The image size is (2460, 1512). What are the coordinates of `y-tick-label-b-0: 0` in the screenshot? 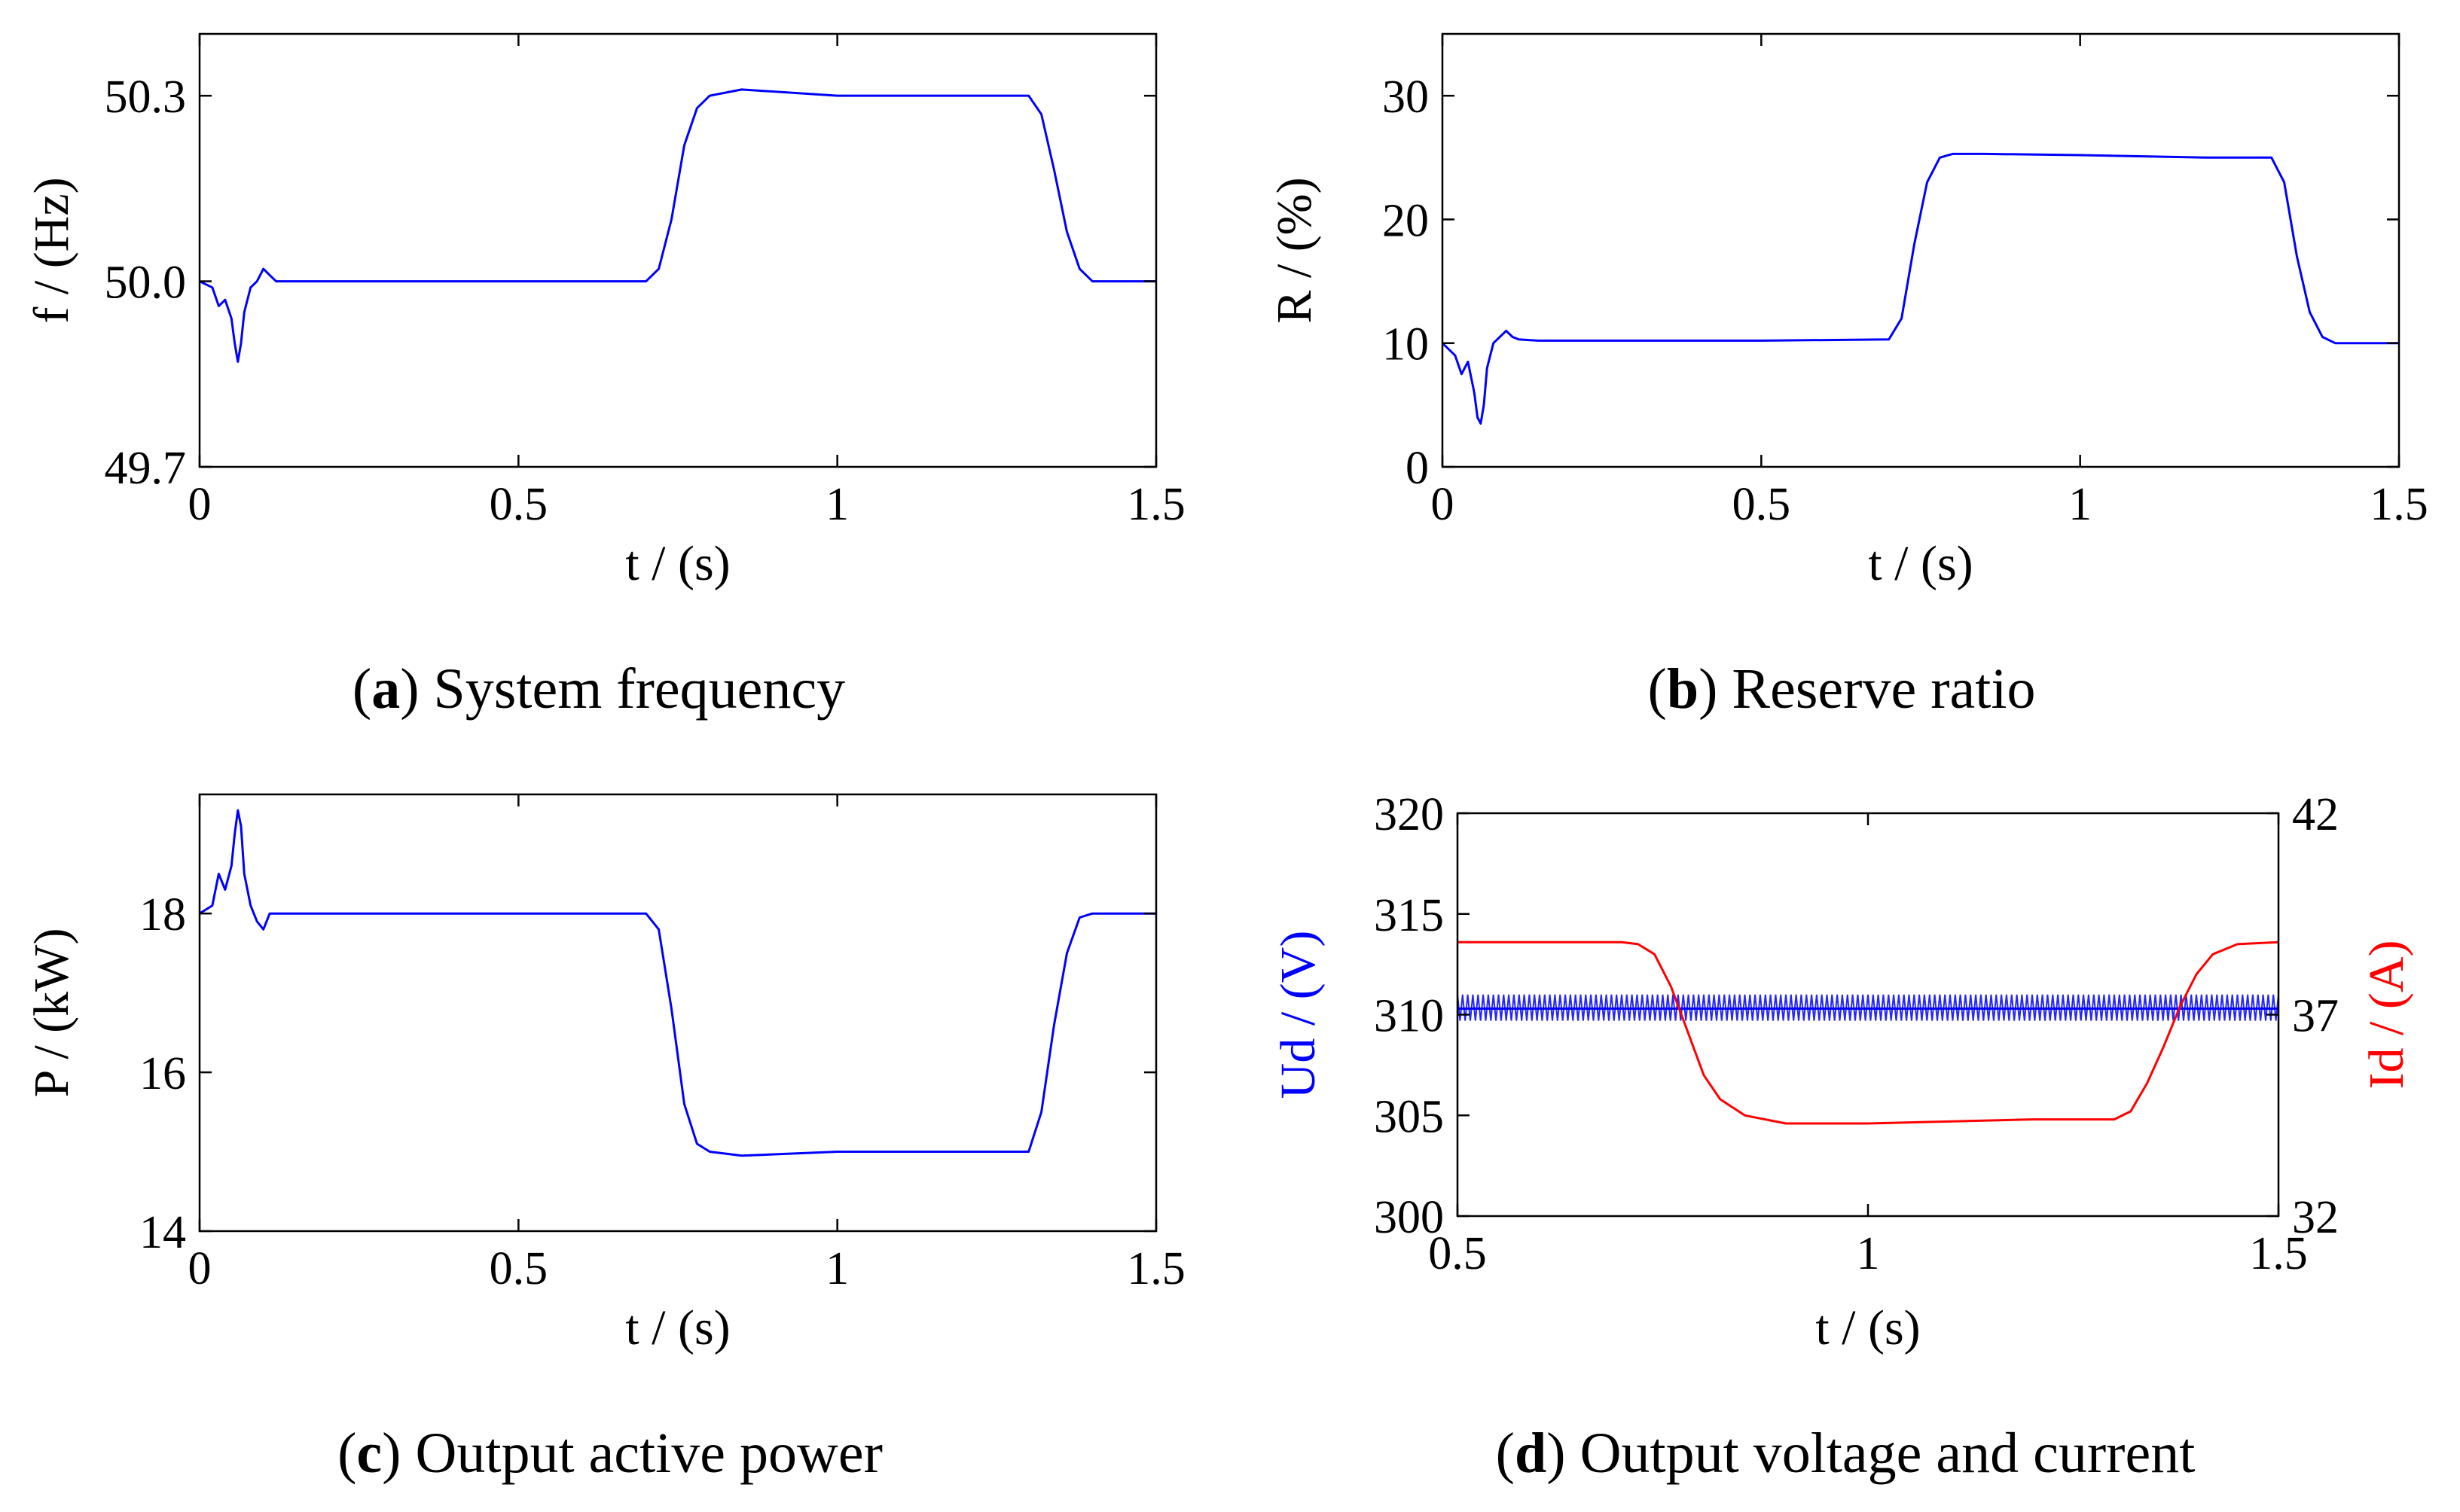 It's located at (1417, 468).